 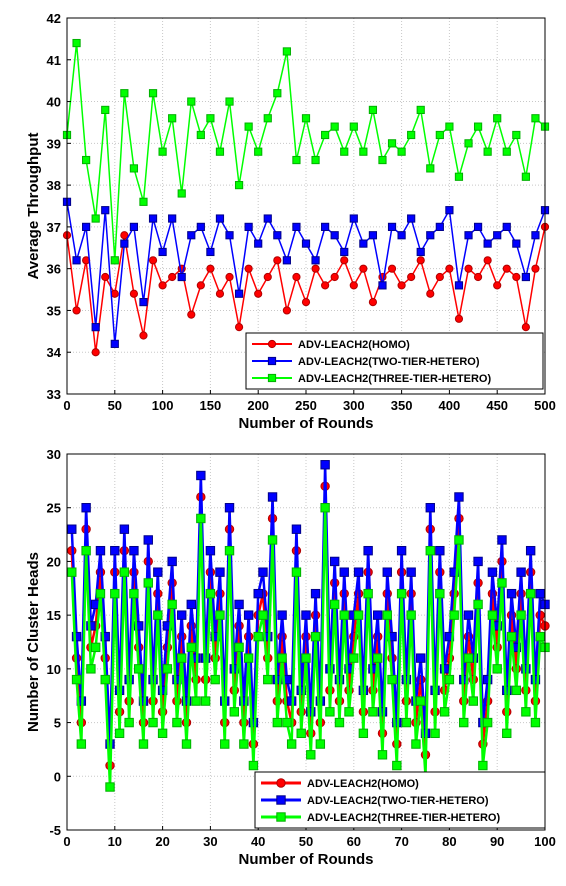 What do you see at coordinates (55, 830) in the screenshot?
I see `cluster-heads-y-tick-label: -5` at bounding box center [55, 830].